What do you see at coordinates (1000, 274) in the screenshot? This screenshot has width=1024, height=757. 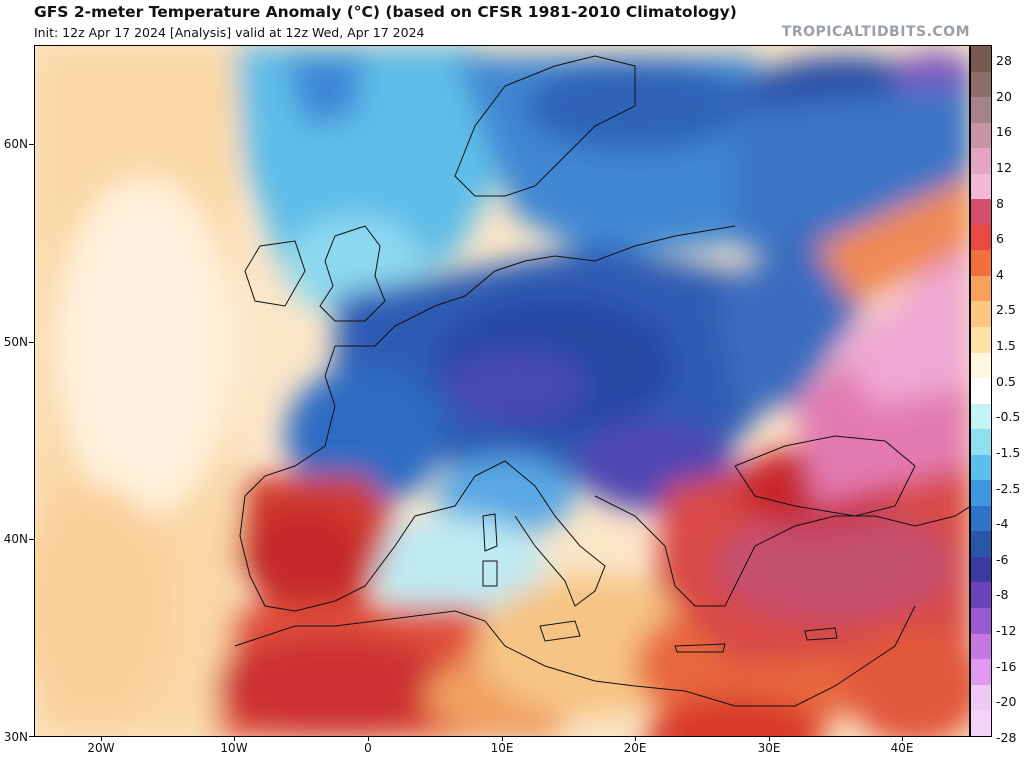 I see `colorbar-tick-label: 4` at bounding box center [1000, 274].